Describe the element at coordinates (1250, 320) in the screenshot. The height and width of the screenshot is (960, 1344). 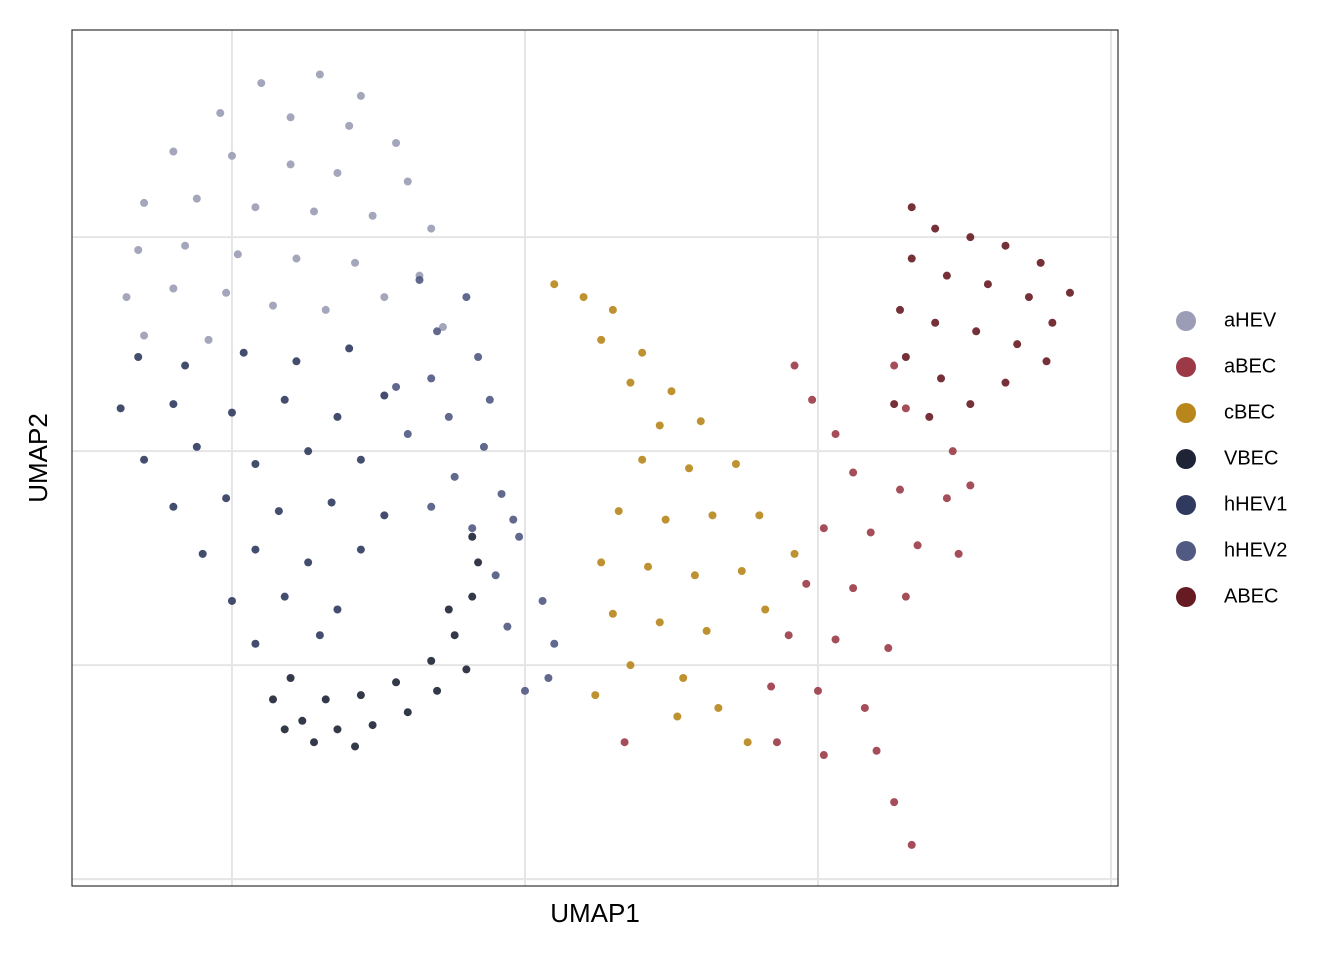
I see `legend-label: aHEV` at that location.